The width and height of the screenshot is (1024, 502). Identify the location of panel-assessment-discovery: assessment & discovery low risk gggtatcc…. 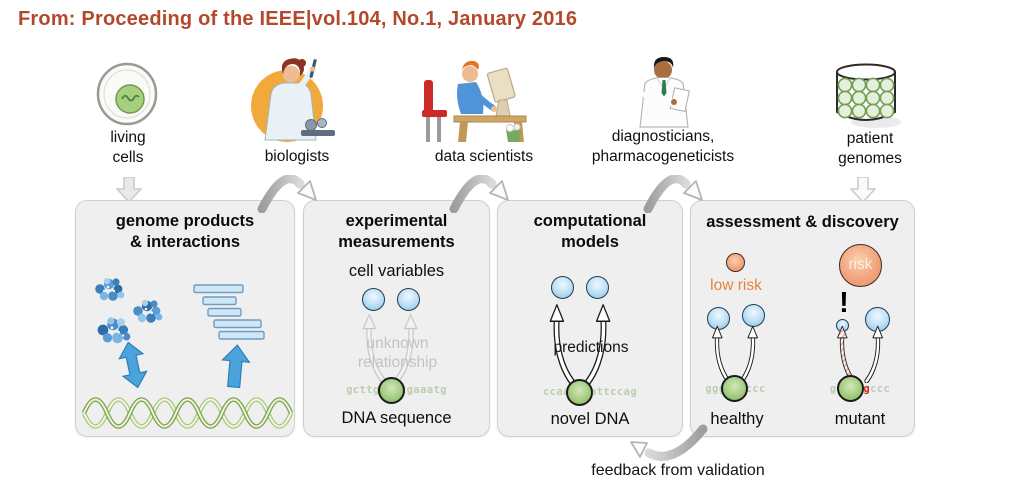
(802, 318).